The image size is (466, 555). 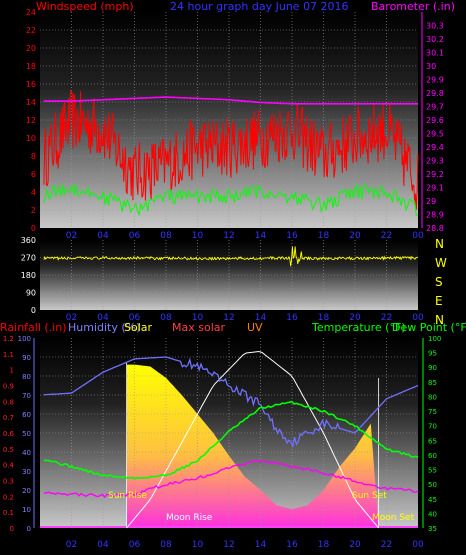 I want to click on wind-panel-x-tick-label: 14, so click(x=261, y=236).